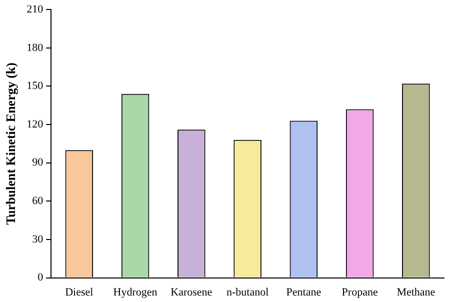  What do you see at coordinates (41, 278) in the screenshot?
I see `y-tick-label: 0` at bounding box center [41, 278].